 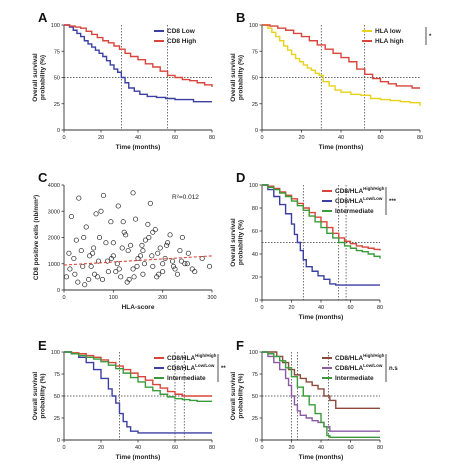 What do you see at coordinates (162, 298) in the screenshot?
I see `x-tick-label: 200` at bounding box center [162, 298].